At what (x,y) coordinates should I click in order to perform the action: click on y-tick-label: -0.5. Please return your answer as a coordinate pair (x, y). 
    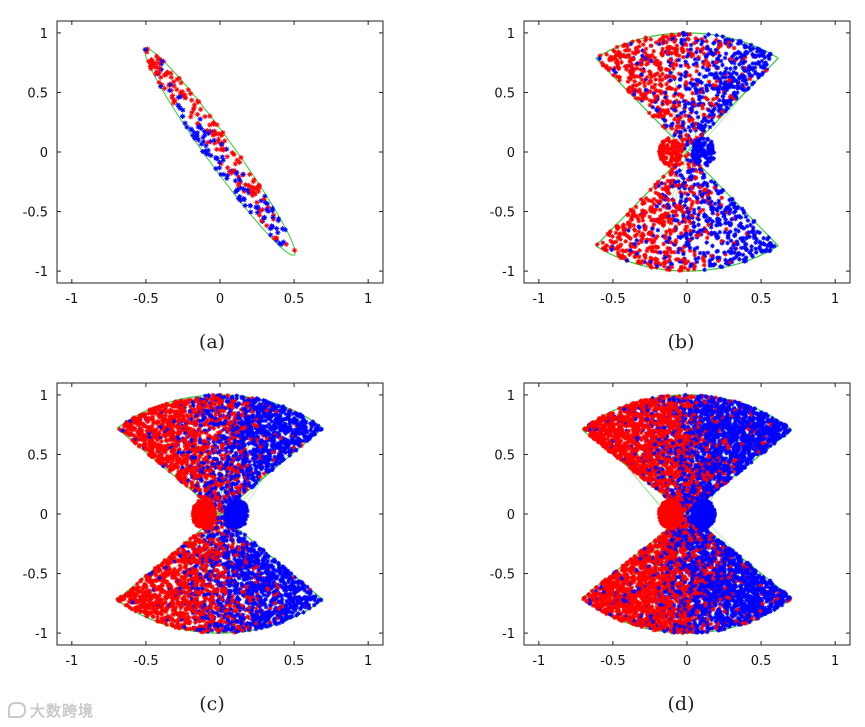
    Looking at the image, I should click on (502, 213).